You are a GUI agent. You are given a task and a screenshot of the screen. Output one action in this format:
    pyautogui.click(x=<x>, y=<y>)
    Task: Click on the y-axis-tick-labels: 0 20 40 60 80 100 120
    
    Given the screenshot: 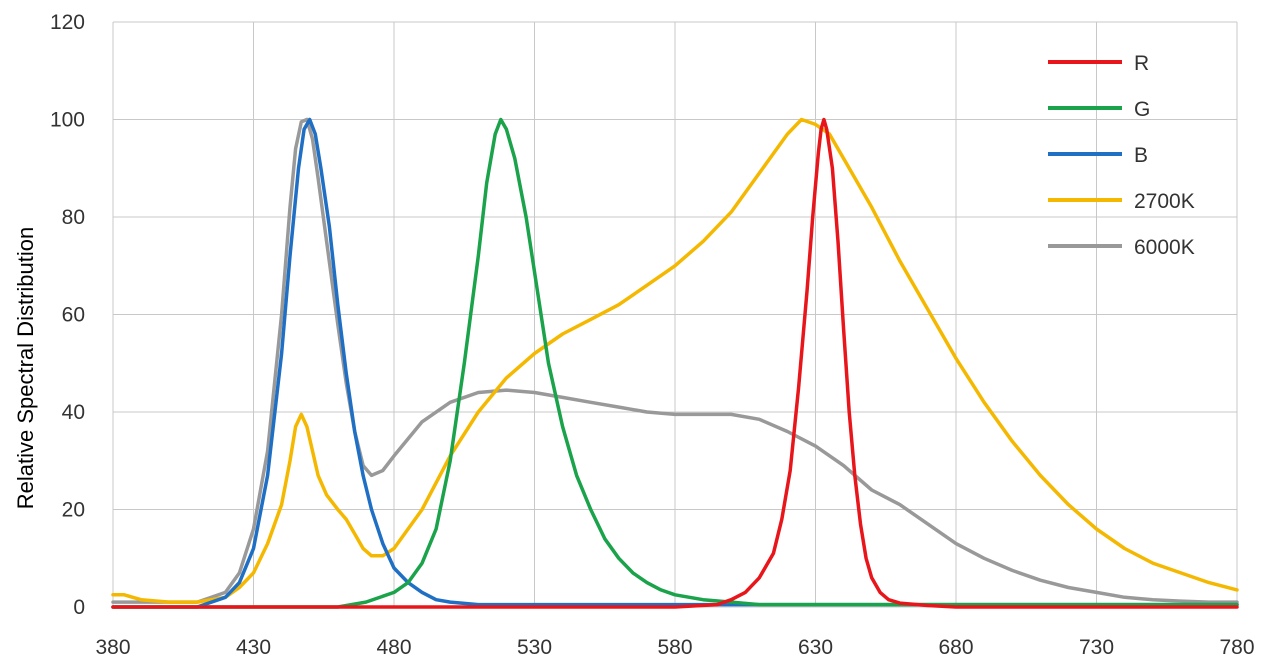 What is the action you would take?
    pyautogui.click(x=67, y=315)
    